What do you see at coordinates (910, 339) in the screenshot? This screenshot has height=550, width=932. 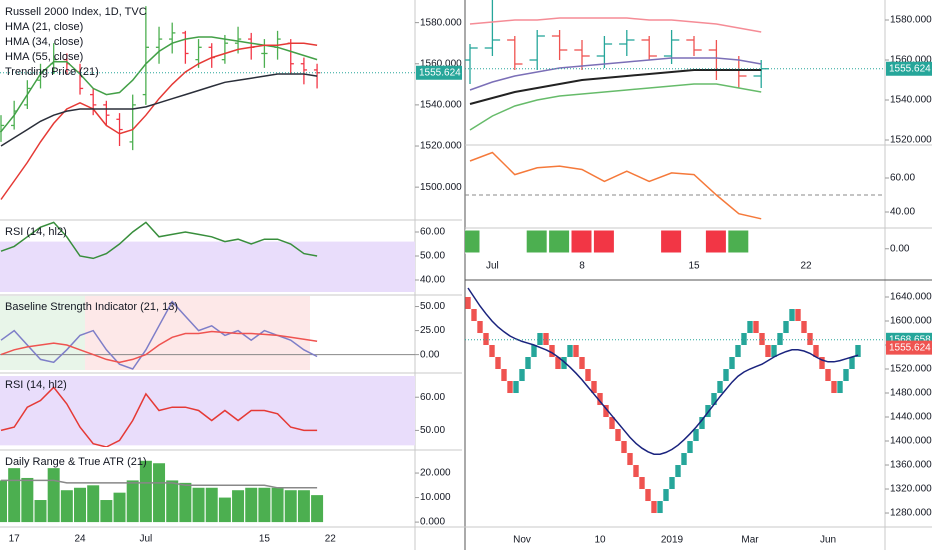 I see `price-label: 1568.658` at bounding box center [910, 339].